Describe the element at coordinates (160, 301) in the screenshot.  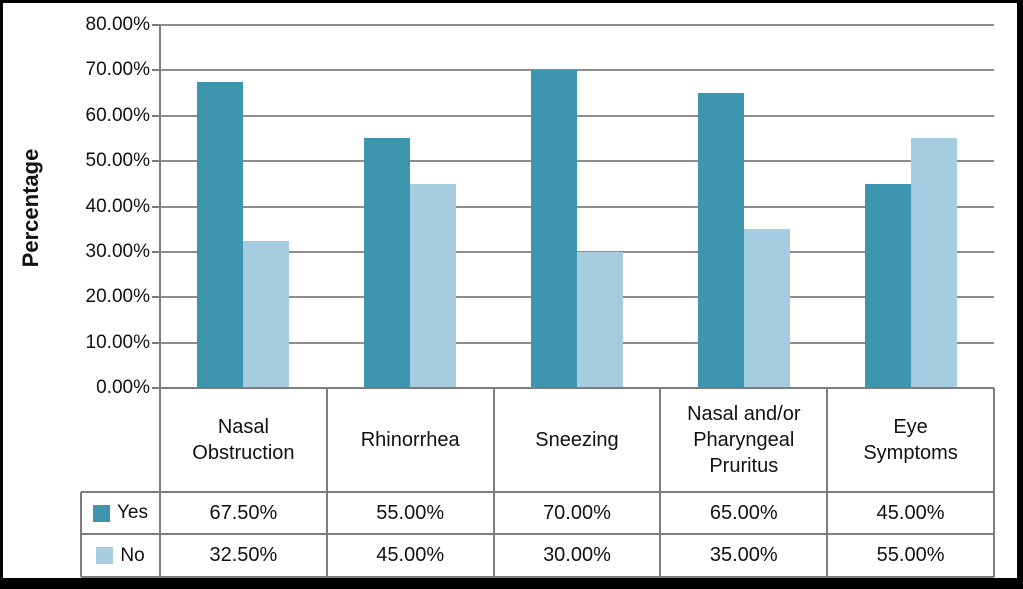
I see `y-axis-line` at that location.